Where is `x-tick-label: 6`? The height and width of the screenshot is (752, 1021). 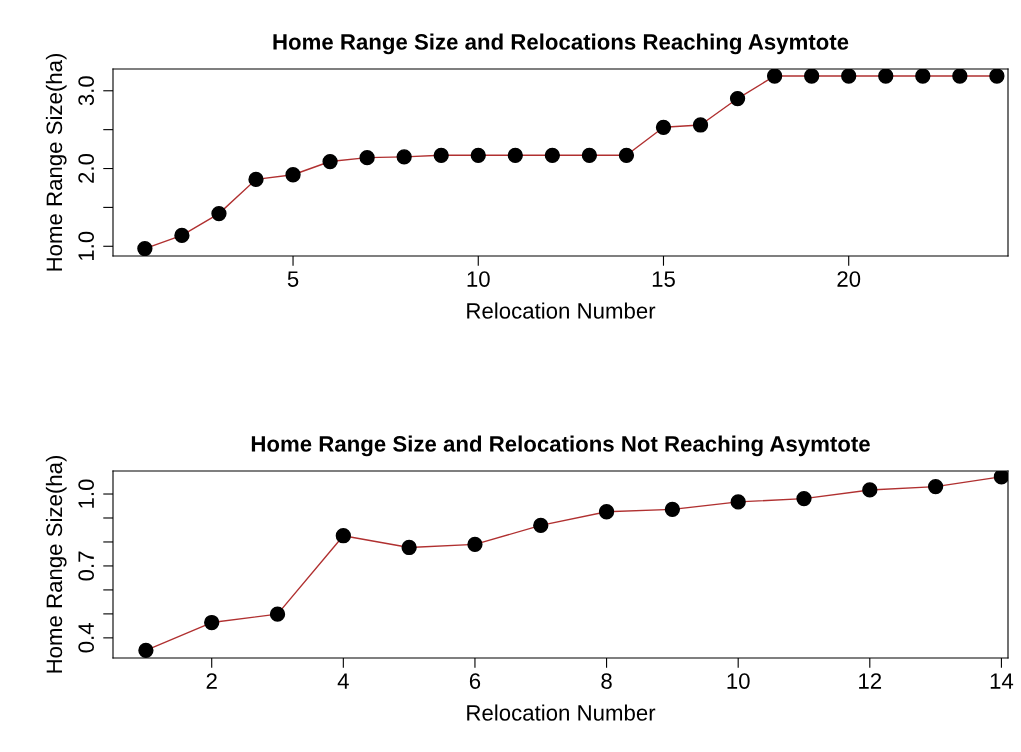 x-tick-label: 6 is located at coordinates (475, 681).